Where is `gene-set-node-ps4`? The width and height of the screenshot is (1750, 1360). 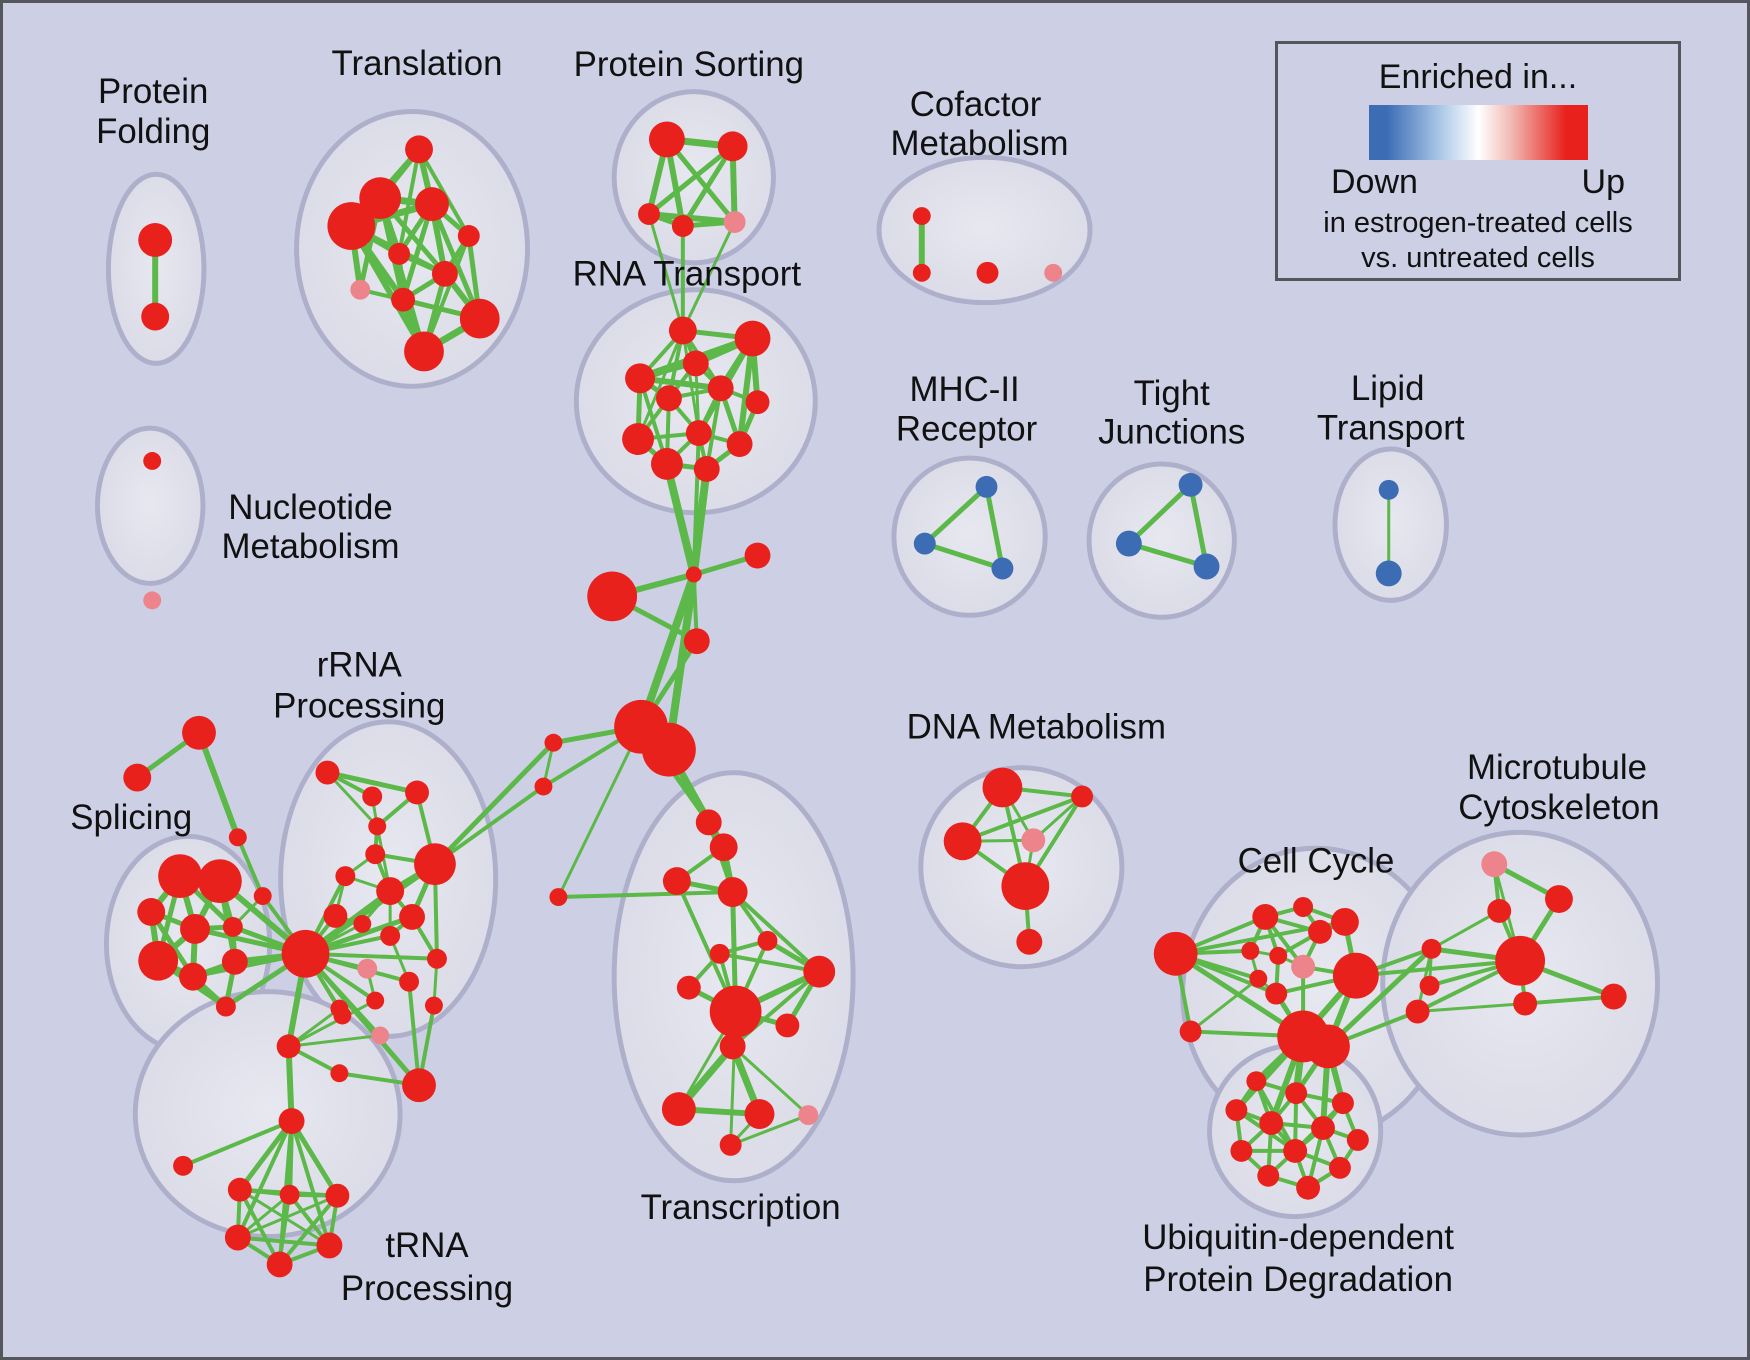
gene-set-node-ps4 is located at coordinates (734, 222).